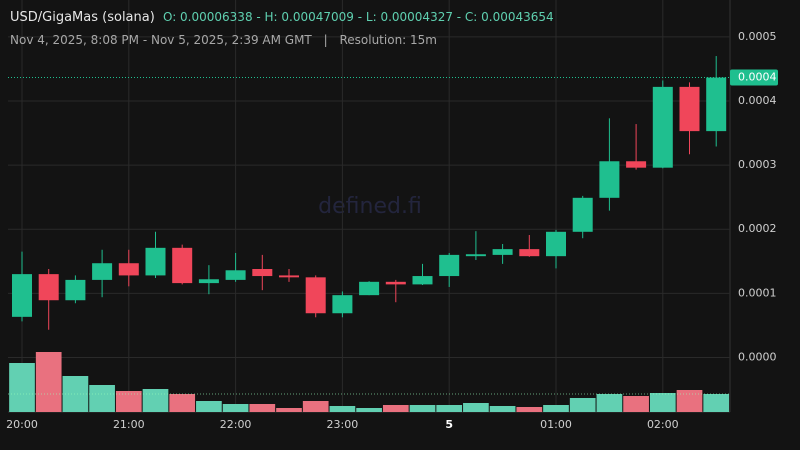 This screenshot has height=450, width=800. Describe the element at coordinates (757, 164) in the screenshot. I see `y-tick-label: 0.0003` at that location.